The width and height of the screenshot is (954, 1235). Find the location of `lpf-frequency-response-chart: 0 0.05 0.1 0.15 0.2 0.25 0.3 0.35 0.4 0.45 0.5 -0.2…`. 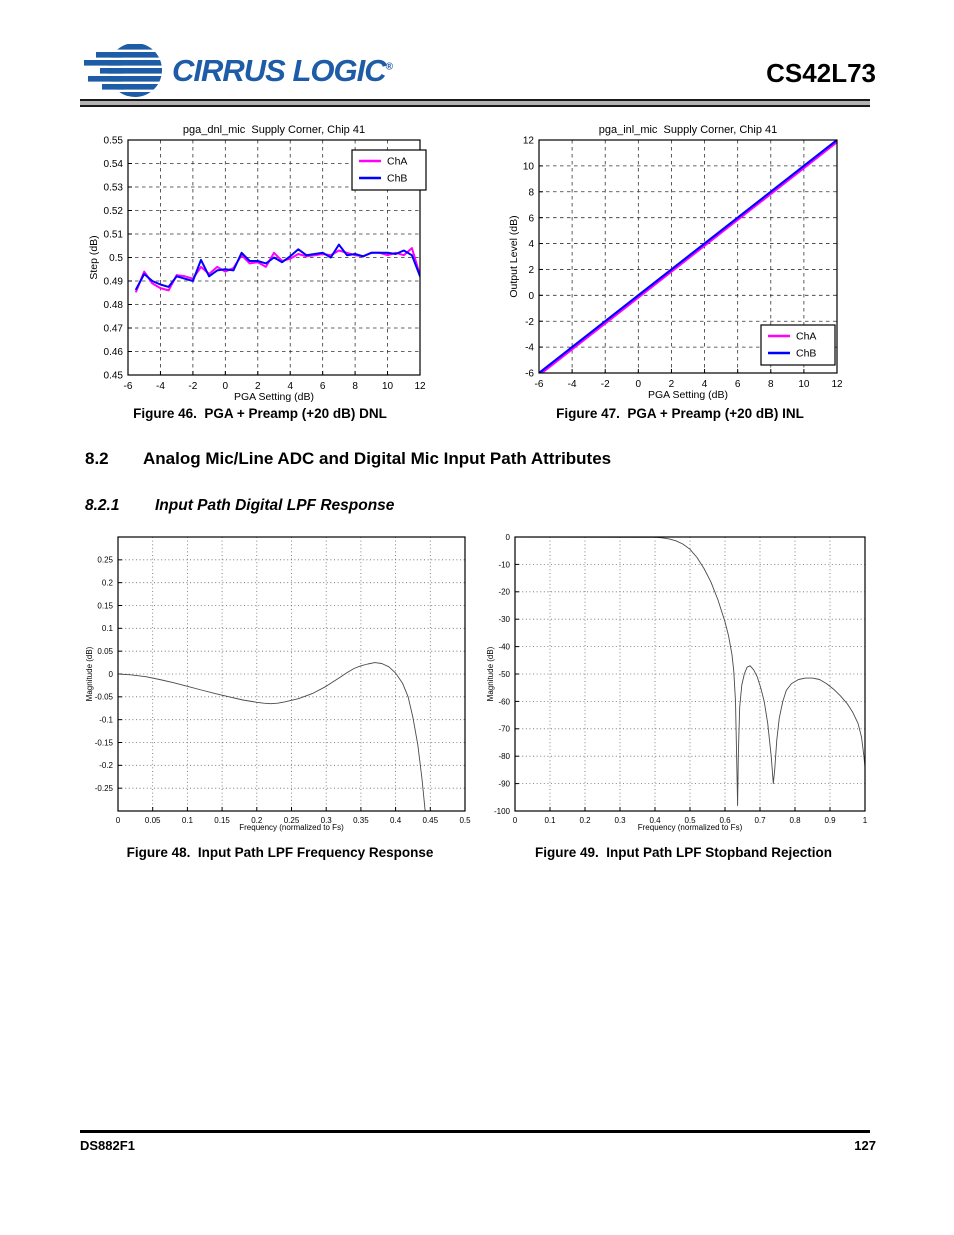

lpf-frequency-response-chart: 0 0.05 0.1 0.15 0.2 0.25 0.3 0.35 0.4 0.45 0.5 -0.2… is located at coordinates (280, 683).